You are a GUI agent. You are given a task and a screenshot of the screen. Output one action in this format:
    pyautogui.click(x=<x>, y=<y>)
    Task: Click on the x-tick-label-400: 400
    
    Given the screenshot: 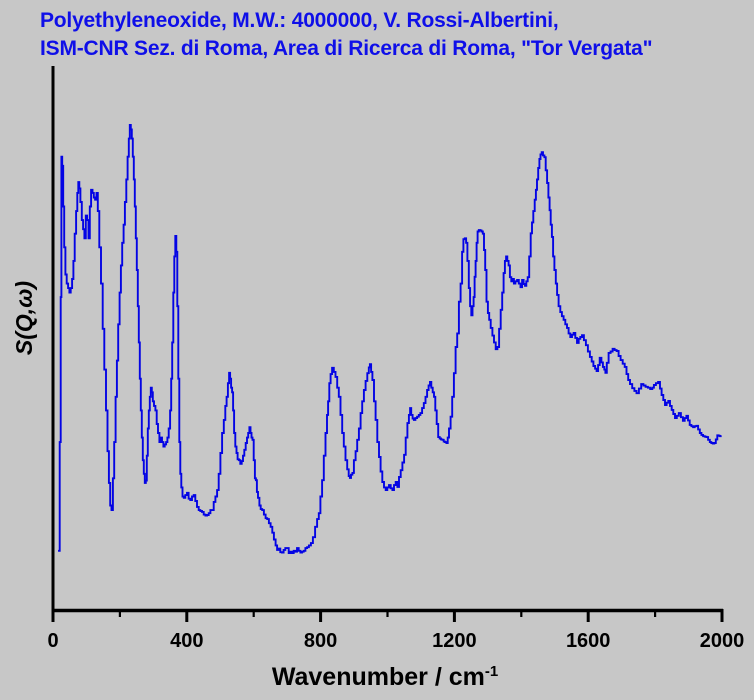 What is the action you would take?
    pyautogui.click(x=186, y=641)
    